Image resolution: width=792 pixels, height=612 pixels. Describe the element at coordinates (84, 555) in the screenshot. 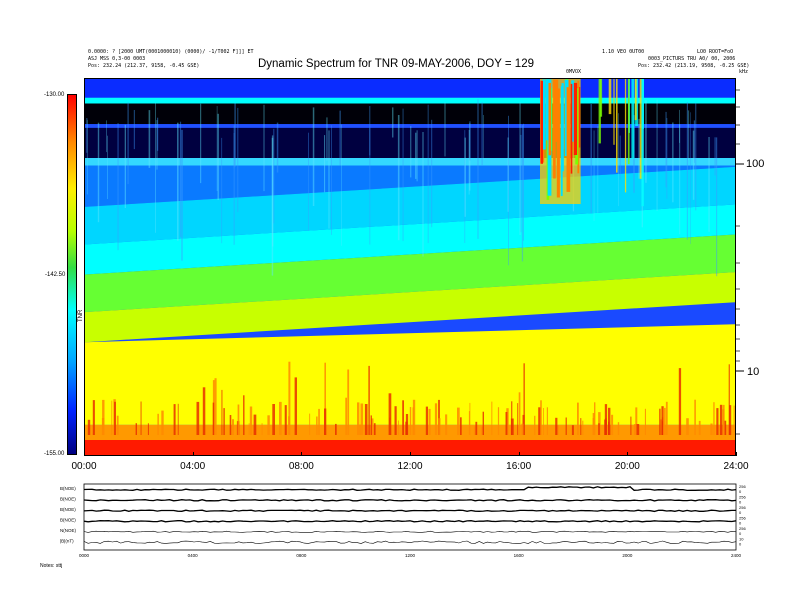

I see `panel-x-tick: 0000` at that location.